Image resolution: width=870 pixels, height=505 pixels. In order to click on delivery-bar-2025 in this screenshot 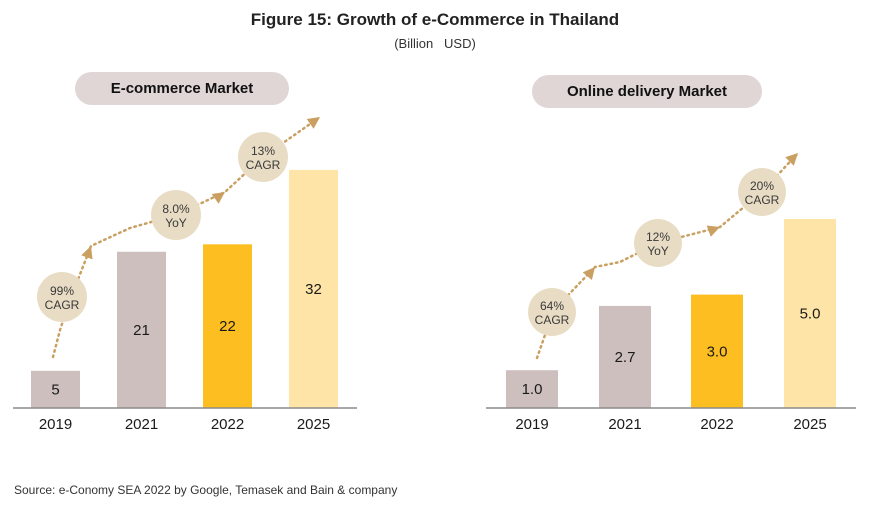, I will do `click(810, 313)`.